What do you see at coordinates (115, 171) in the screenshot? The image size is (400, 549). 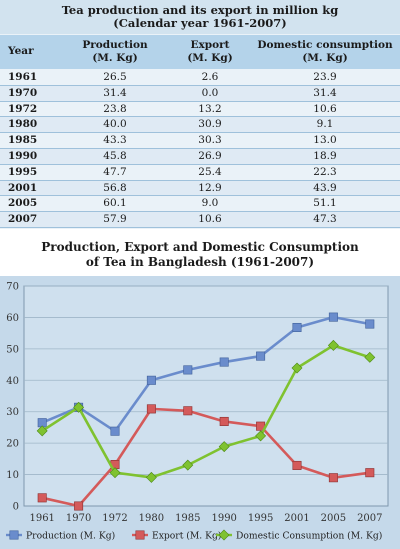 I see `cell-production: 47.7` at bounding box center [115, 171].